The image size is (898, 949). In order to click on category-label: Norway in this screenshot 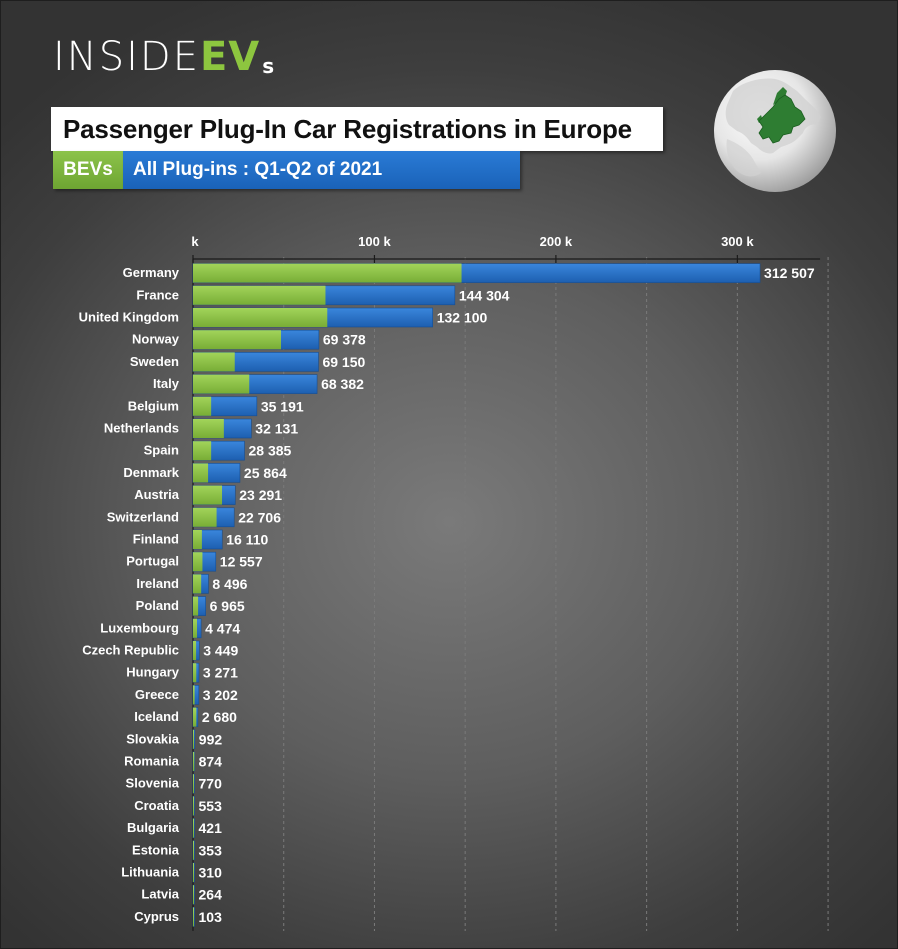, I will do `click(156, 339)`.